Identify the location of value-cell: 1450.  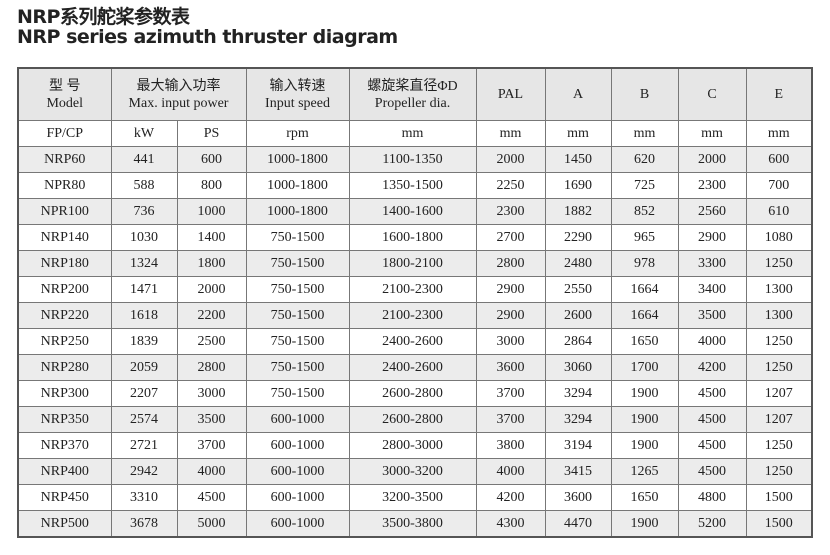
(578, 159).